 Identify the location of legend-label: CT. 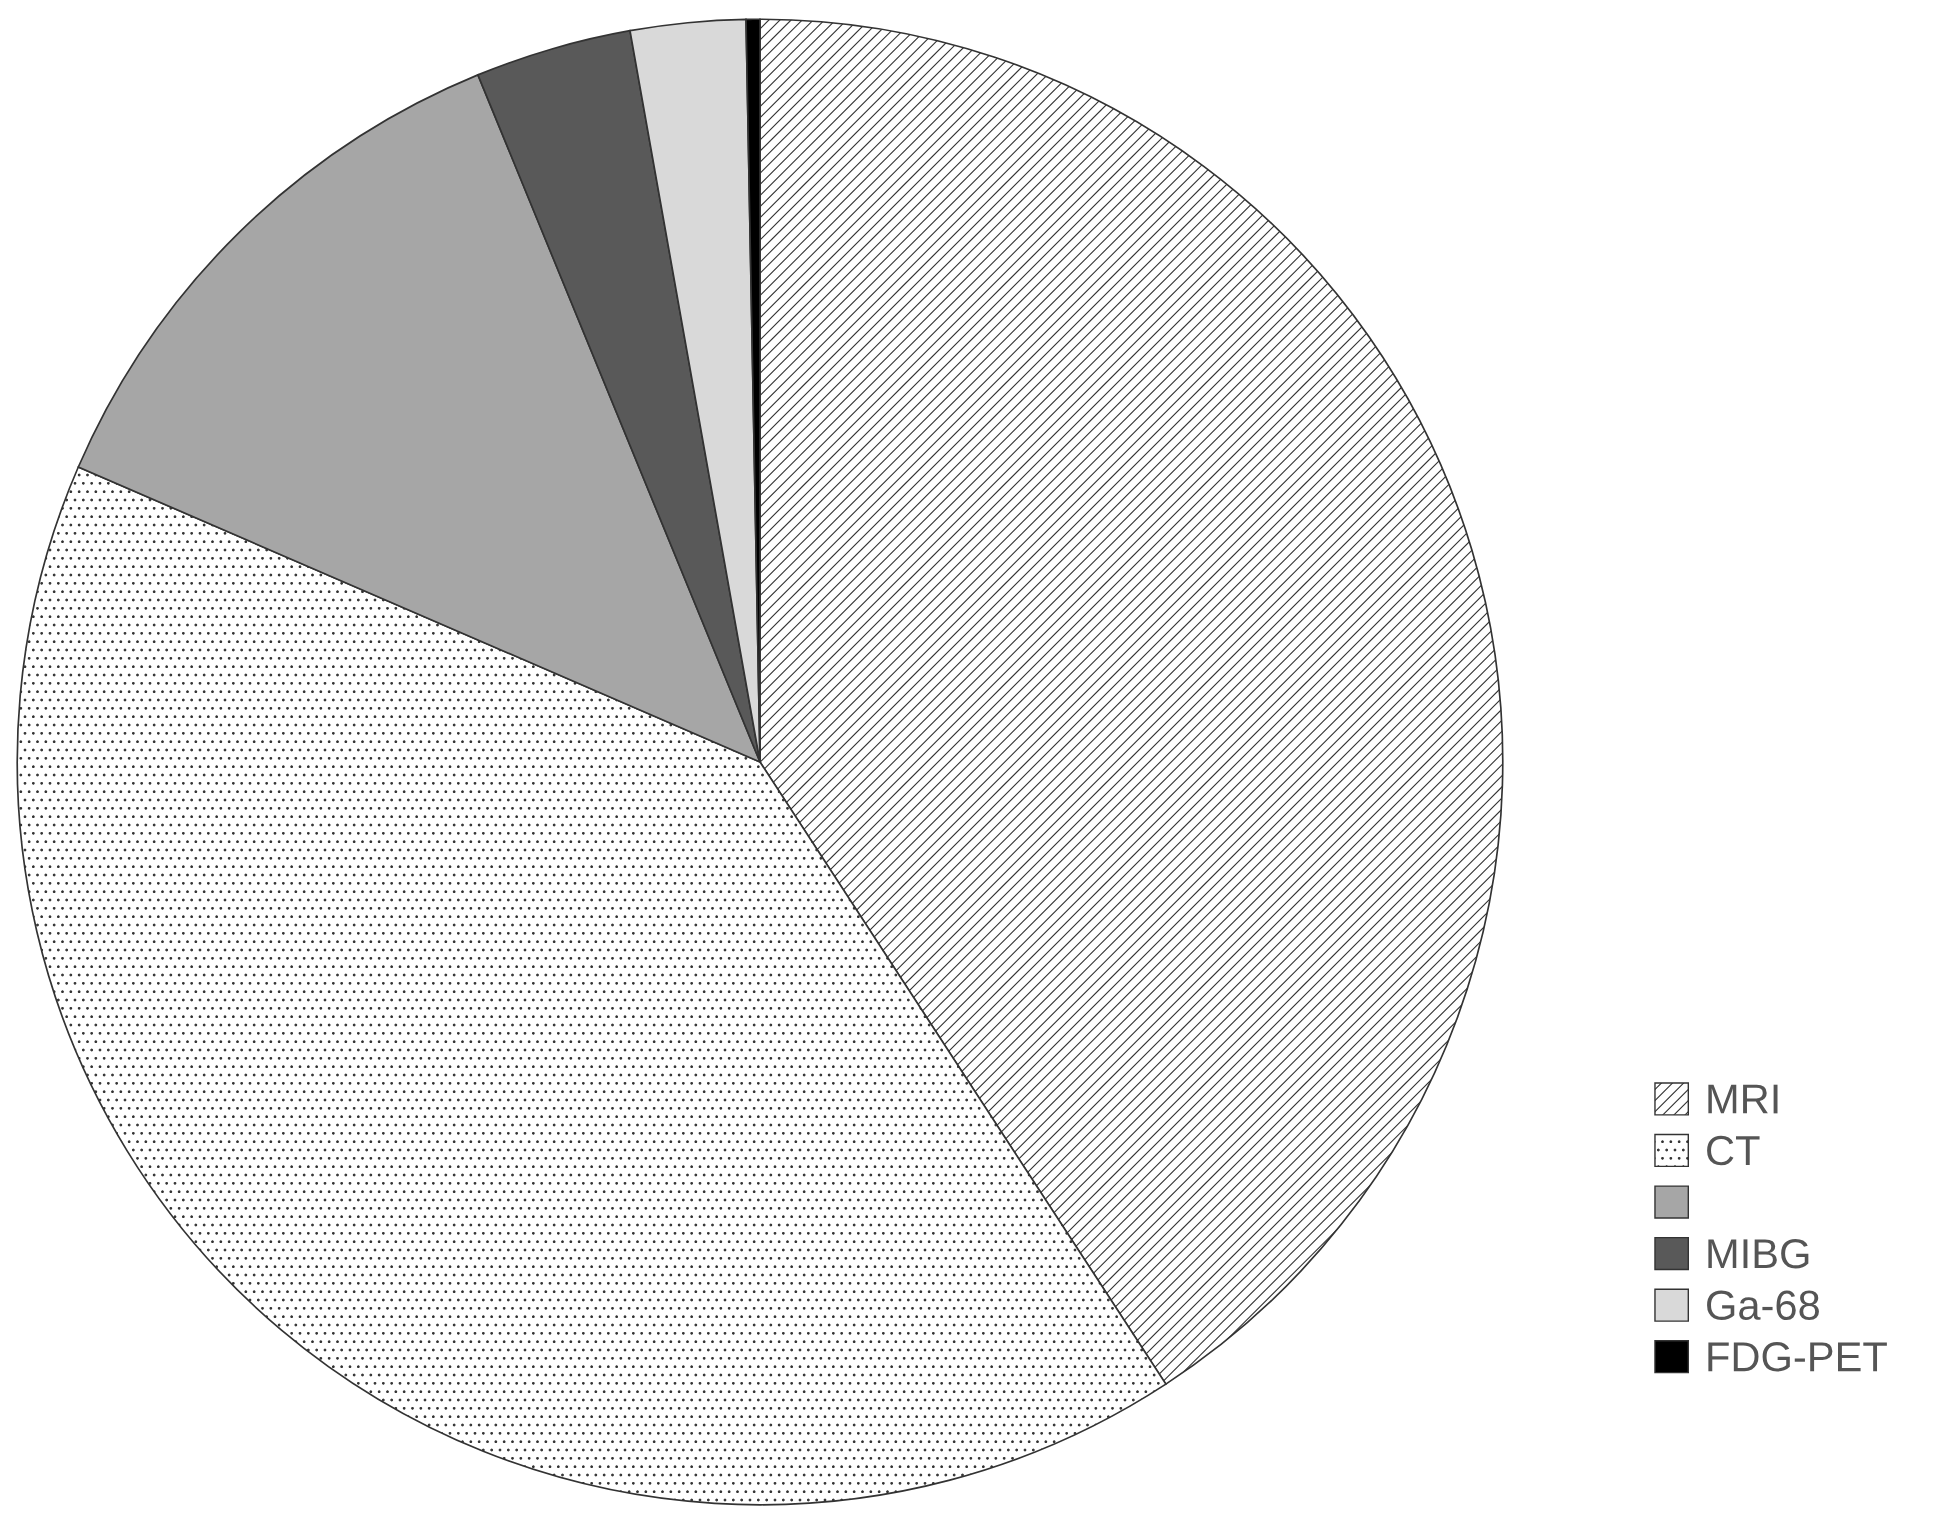
(1733, 1150).